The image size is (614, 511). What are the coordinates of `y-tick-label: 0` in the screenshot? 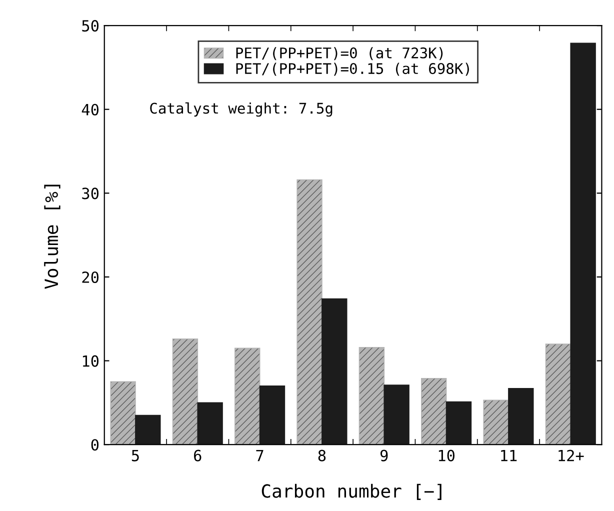 It's located at (95, 445).